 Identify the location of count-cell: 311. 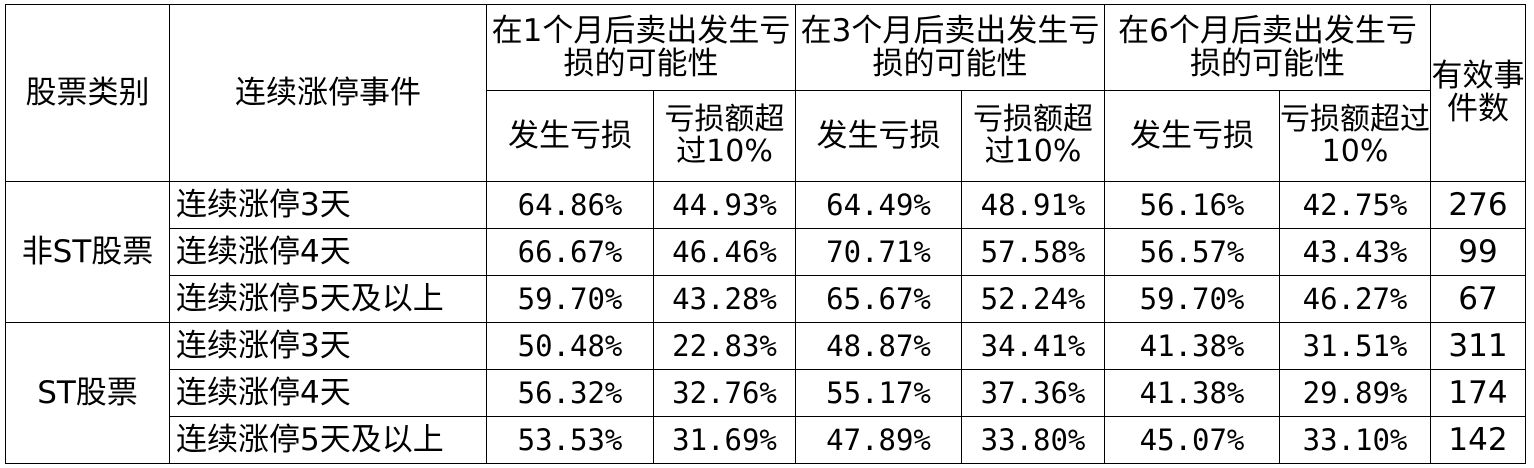
(1478, 346).